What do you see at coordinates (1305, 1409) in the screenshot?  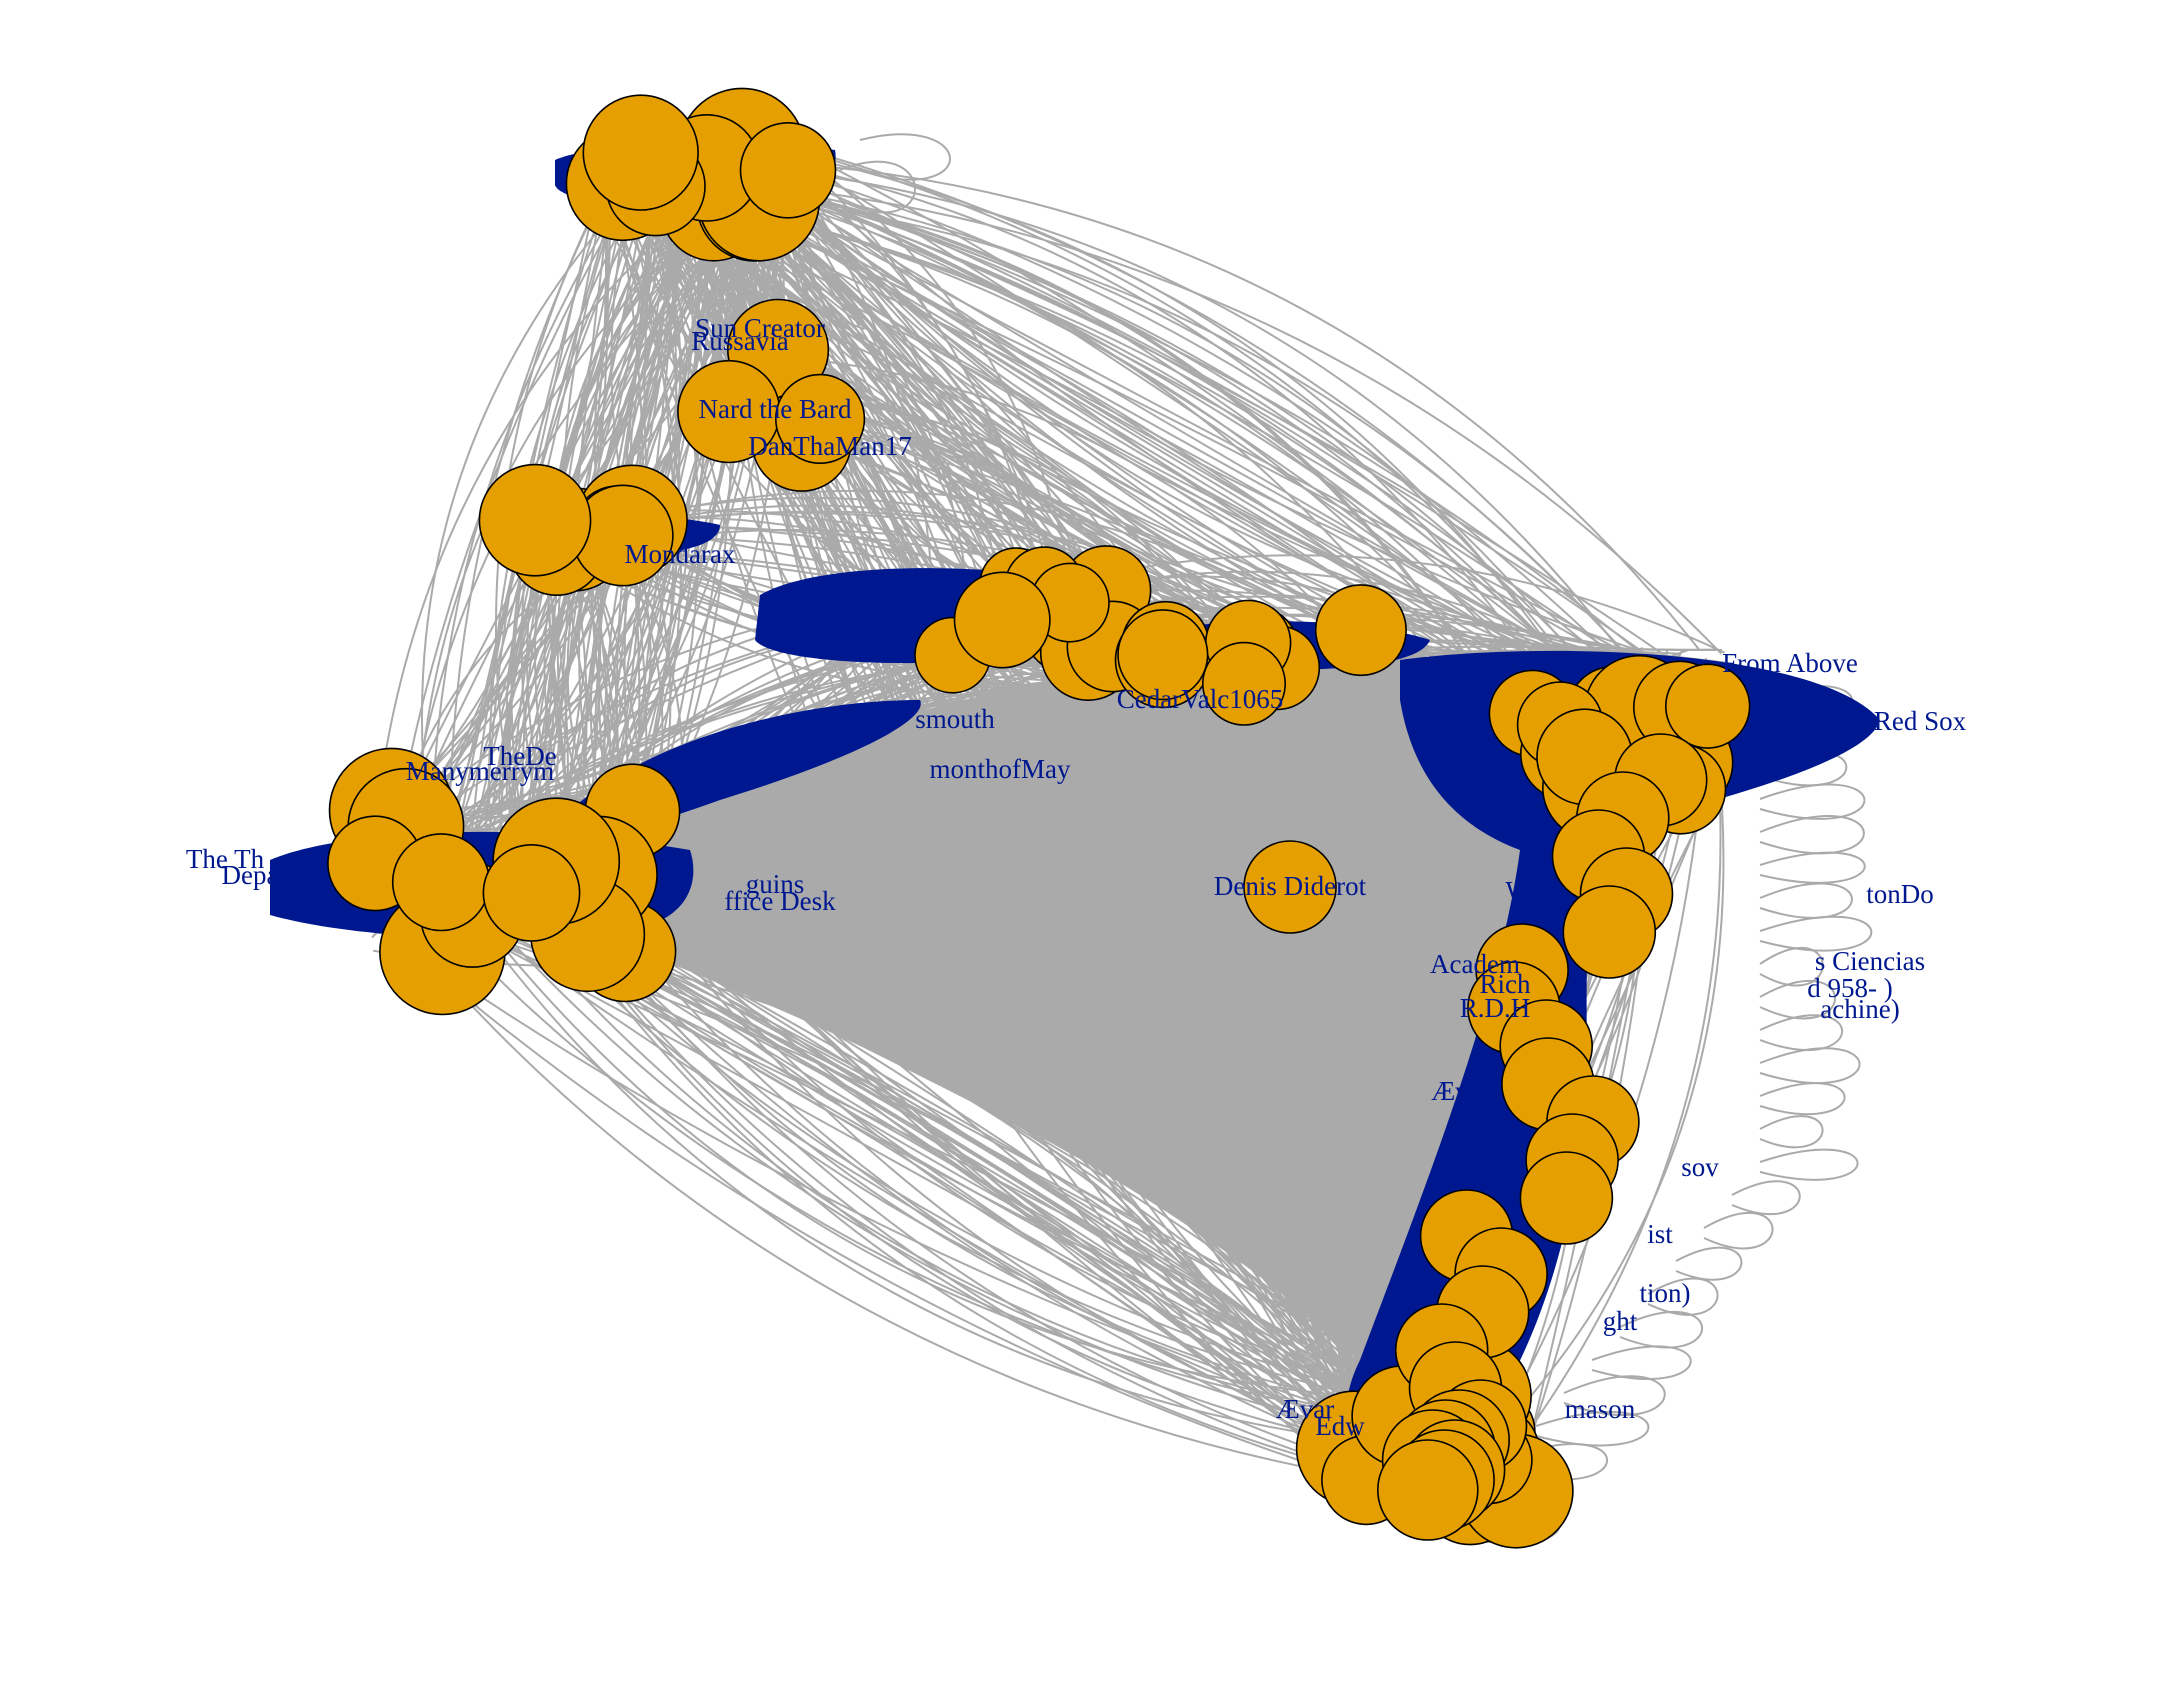 I see `node-label-aevar: Ævar` at bounding box center [1305, 1409].